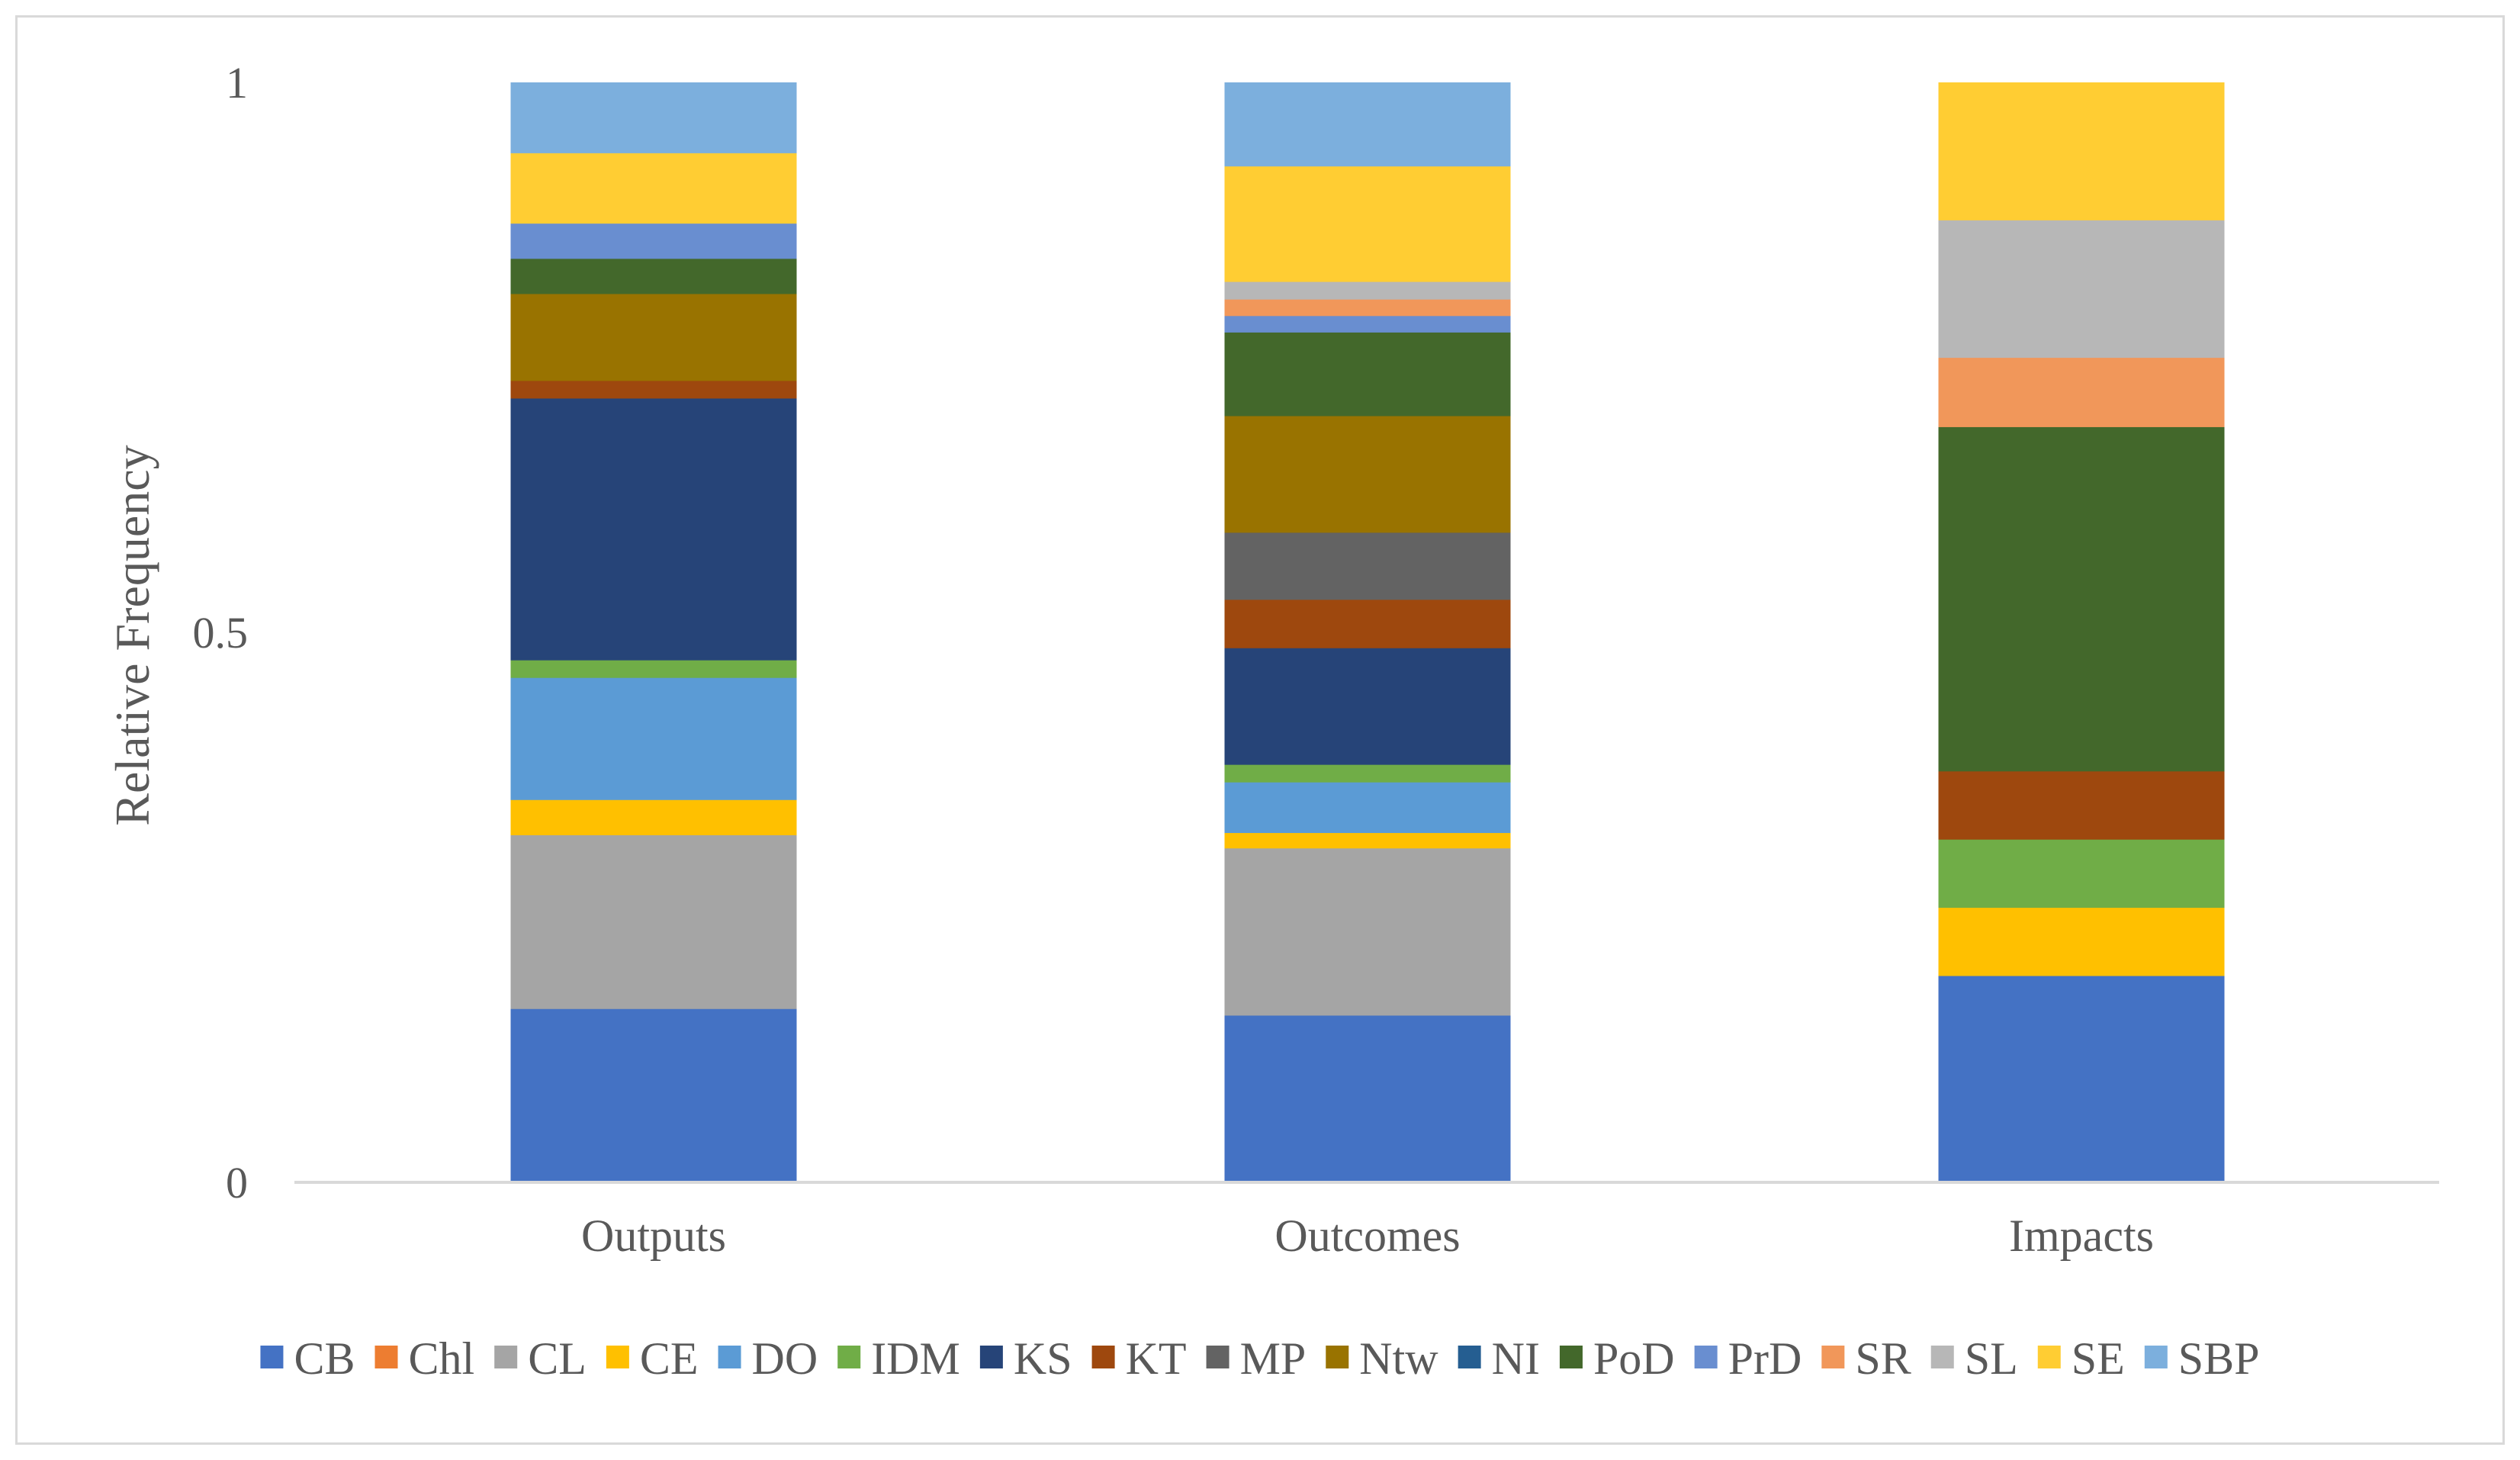 This screenshot has width=2520, height=1460. What do you see at coordinates (1273, 1358) in the screenshot?
I see `legend-label-mp: MP` at bounding box center [1273, 1358].